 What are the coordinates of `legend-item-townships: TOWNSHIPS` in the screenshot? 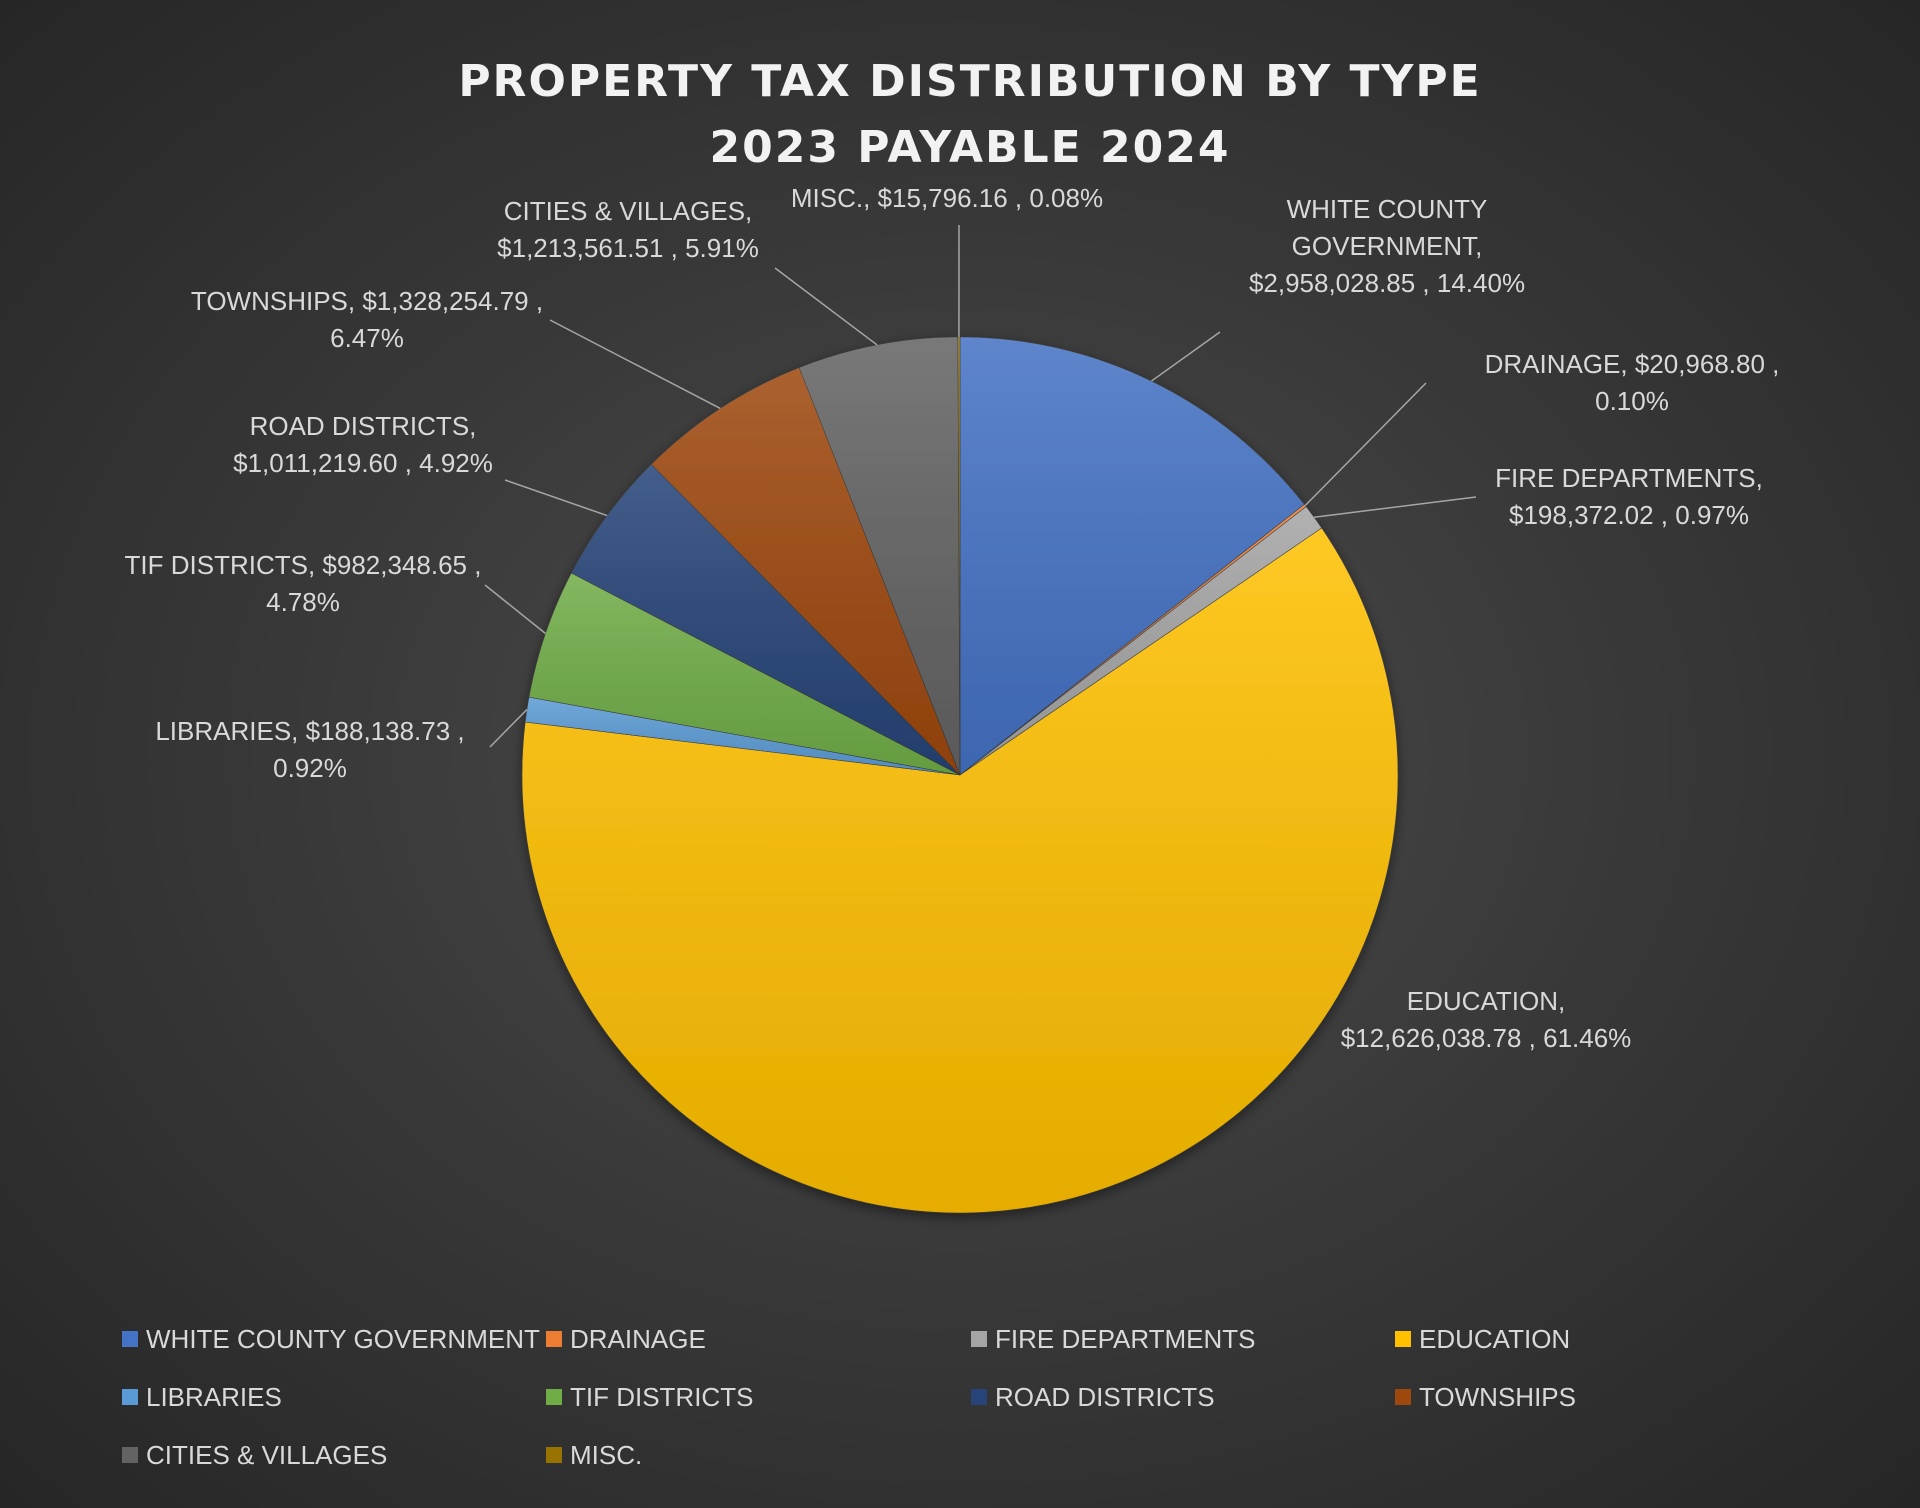 It's located at (1485, 1397).